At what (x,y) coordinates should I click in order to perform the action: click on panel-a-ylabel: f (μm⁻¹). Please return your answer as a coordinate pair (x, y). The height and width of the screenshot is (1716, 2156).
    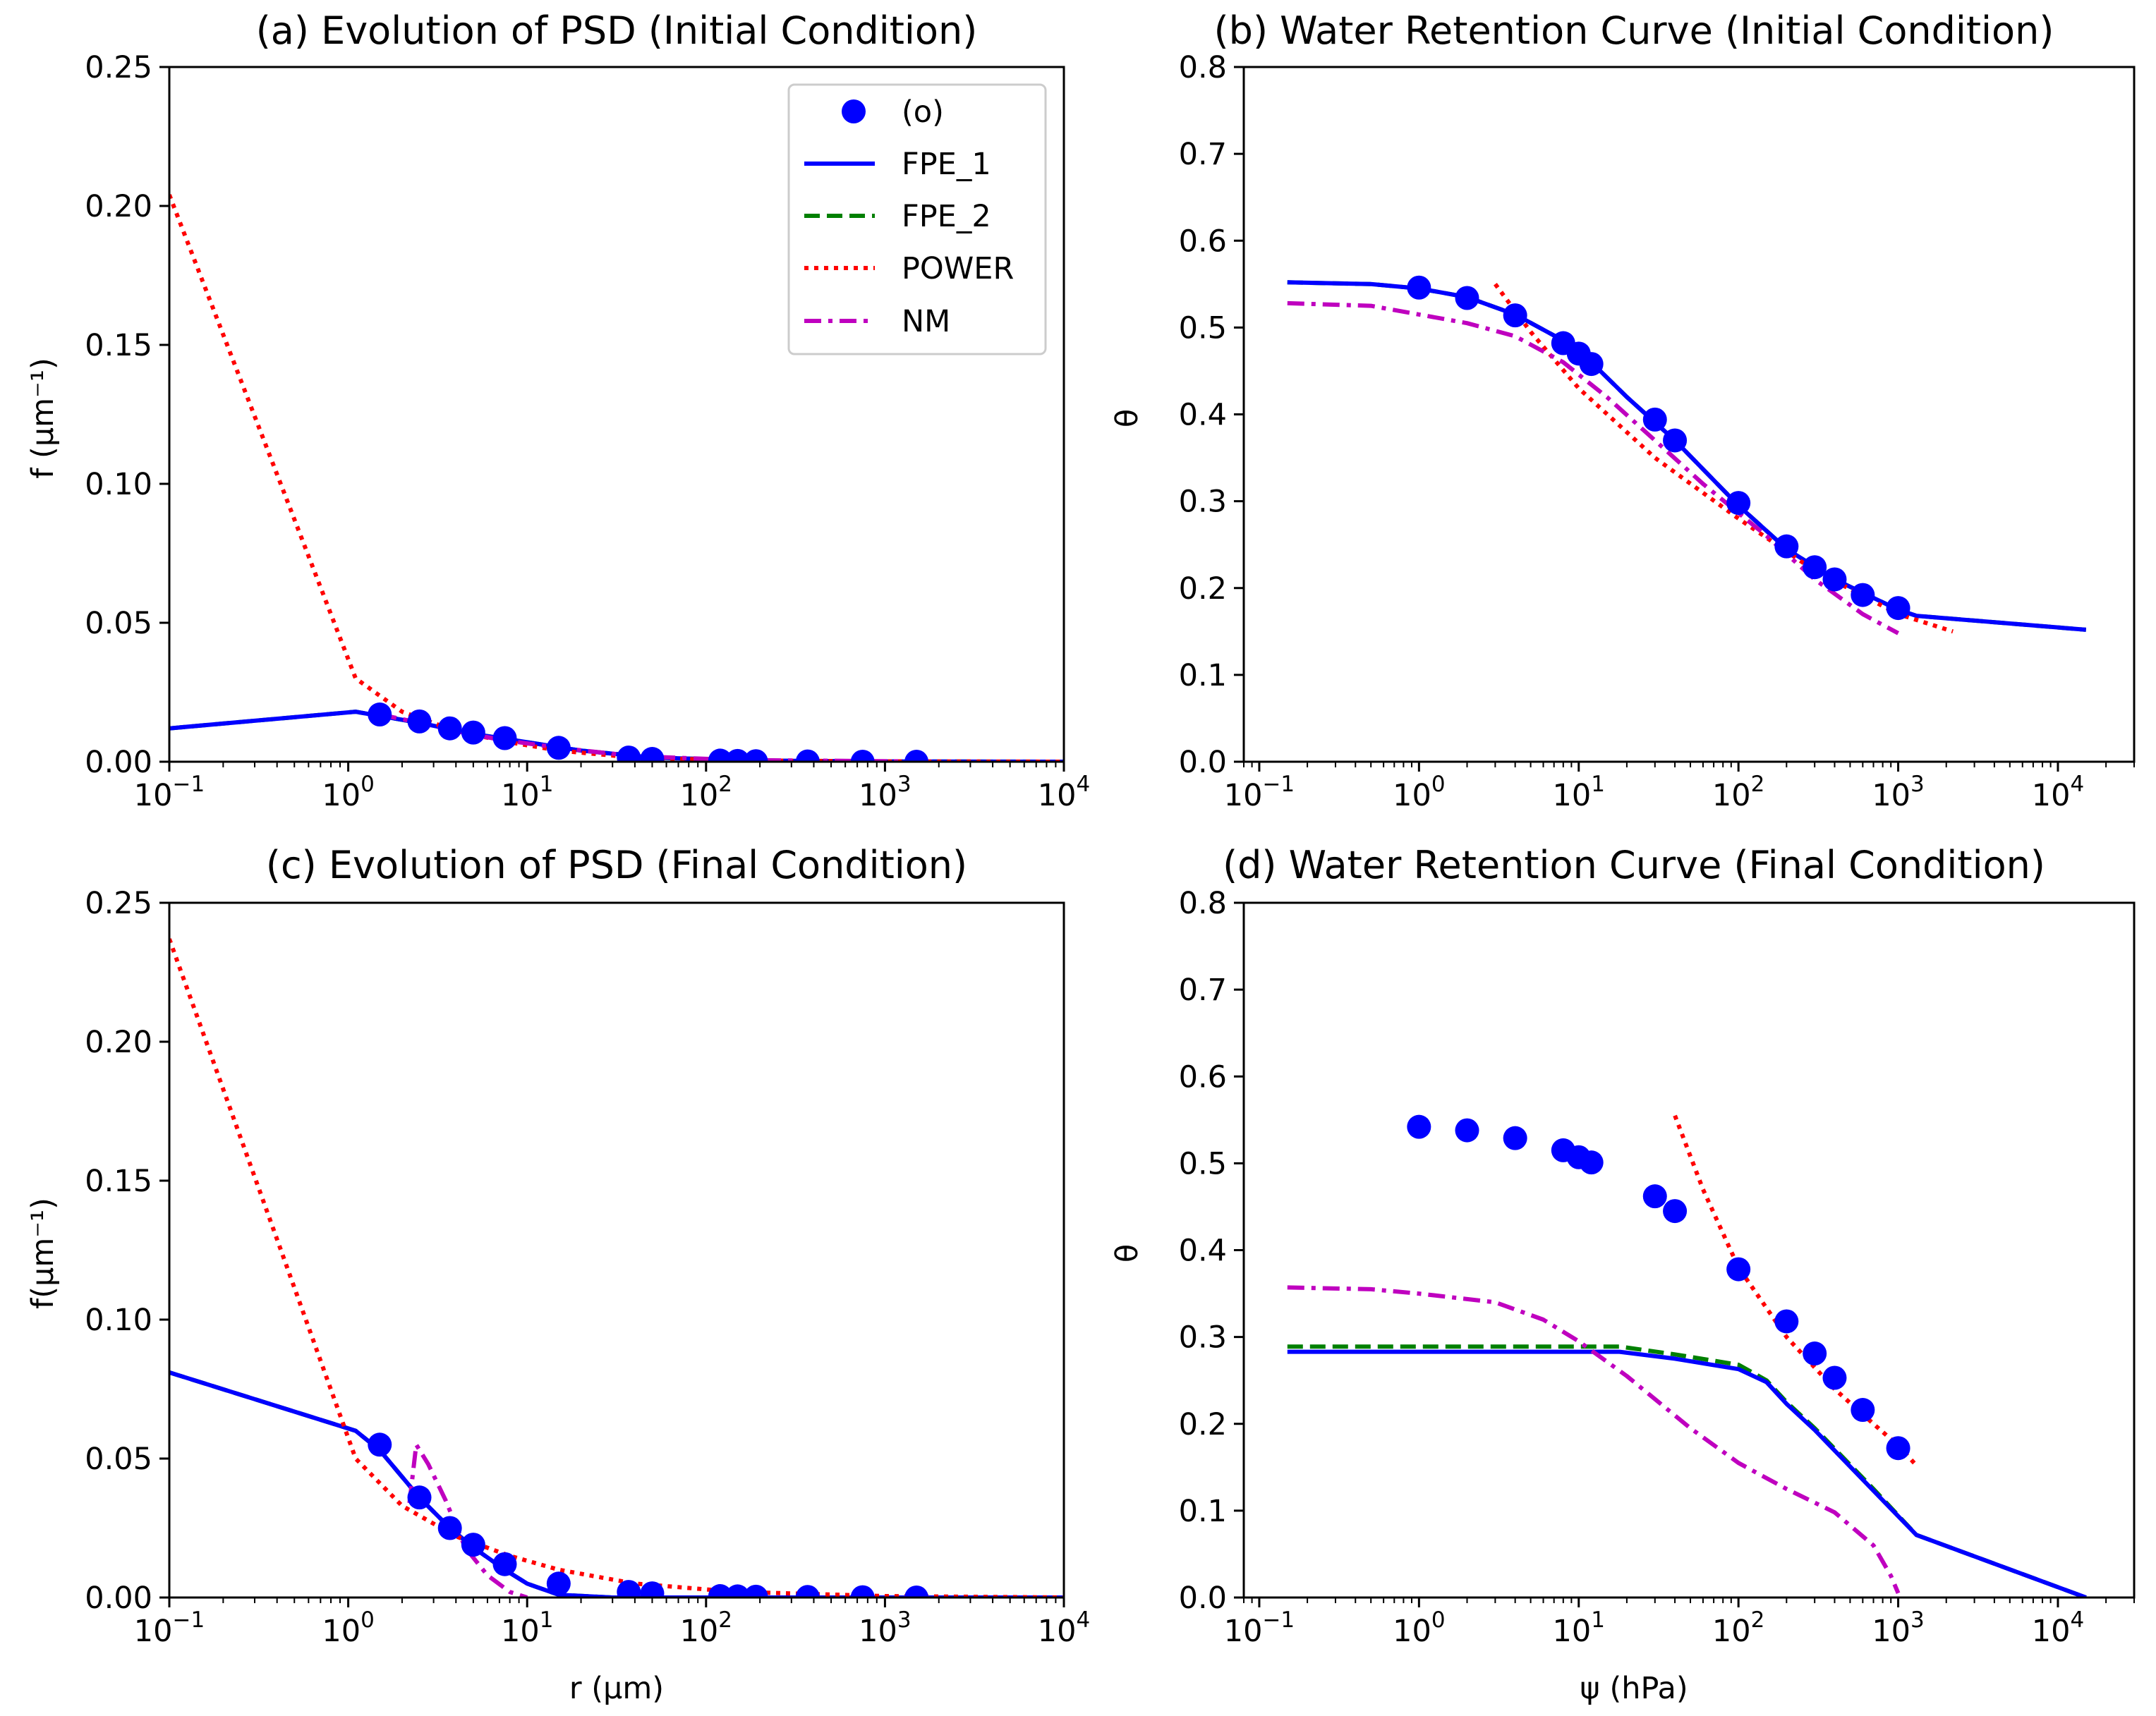
    Looking at the image, I should click on (43, 418).